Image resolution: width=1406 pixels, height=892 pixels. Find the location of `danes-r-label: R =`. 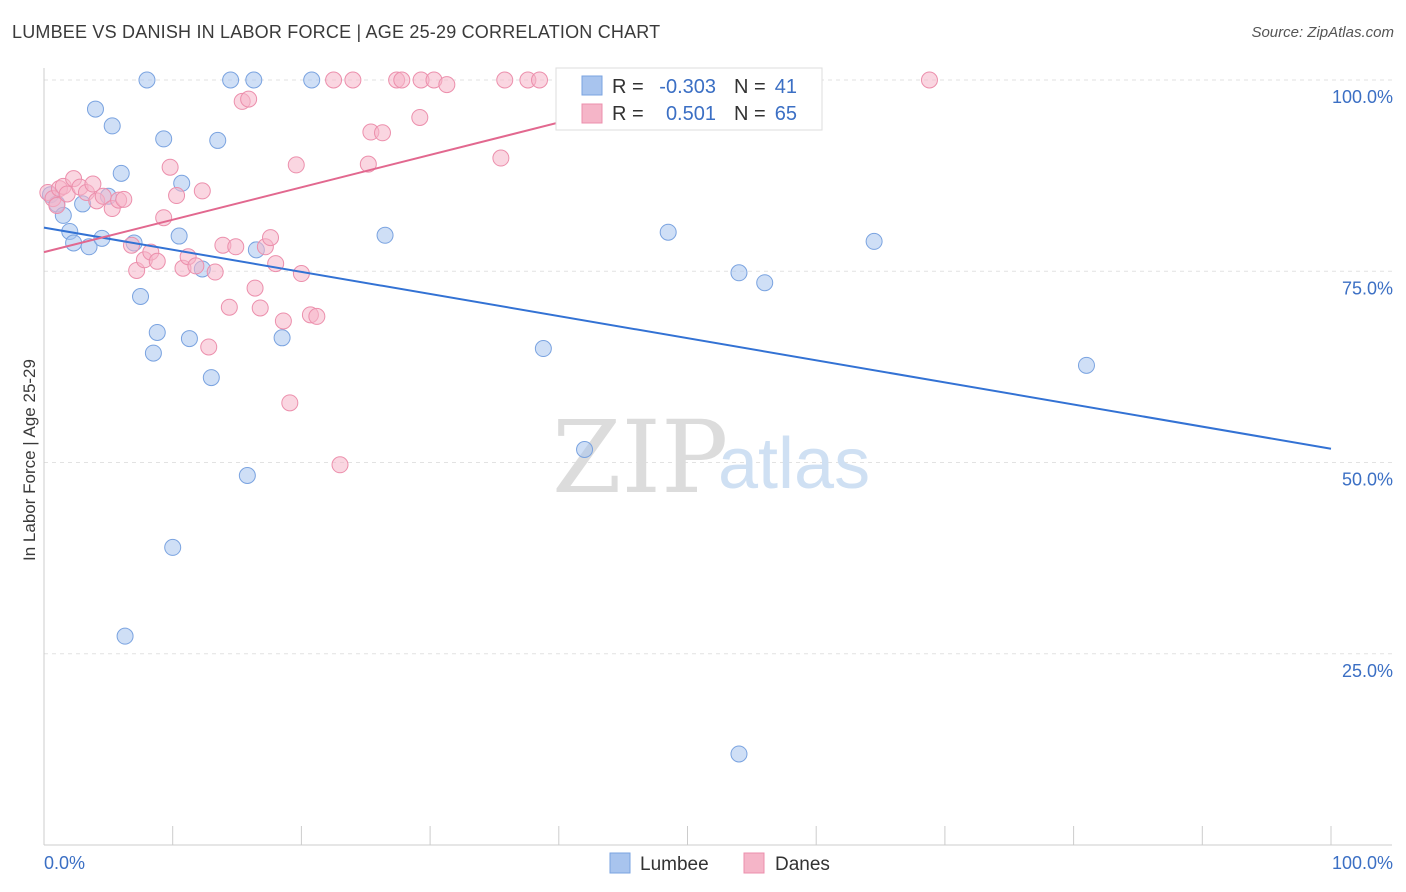

danes-r-label: R = is located at coordinates (628, 114).